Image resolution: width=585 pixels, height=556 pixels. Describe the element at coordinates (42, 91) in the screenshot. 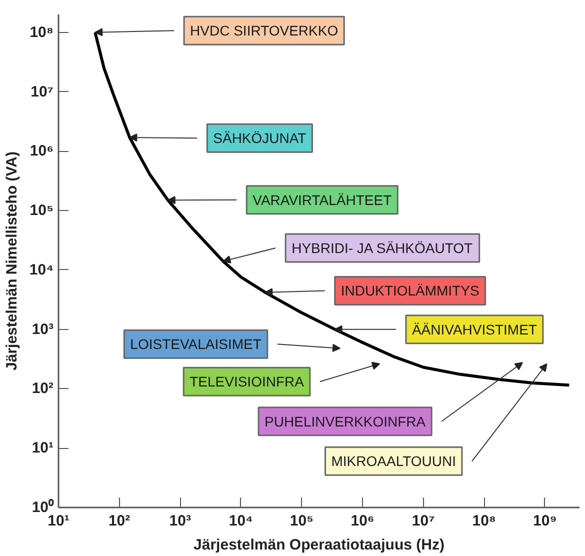

I see `y-tick-label: 10⁷` at that location.